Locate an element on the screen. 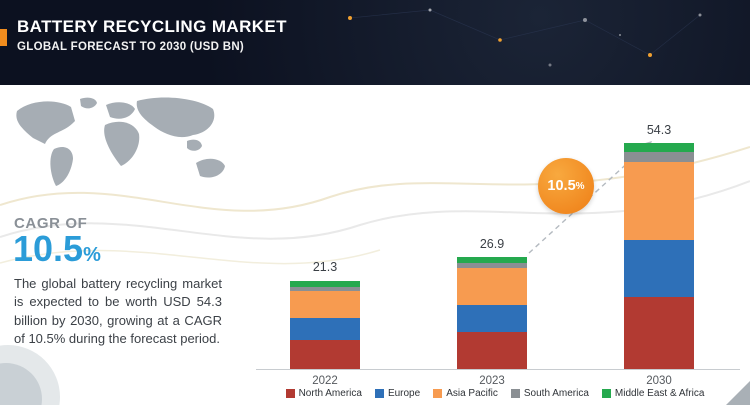  bar-segment-asia-pacific-2030 is located at coordinates (659, 201).